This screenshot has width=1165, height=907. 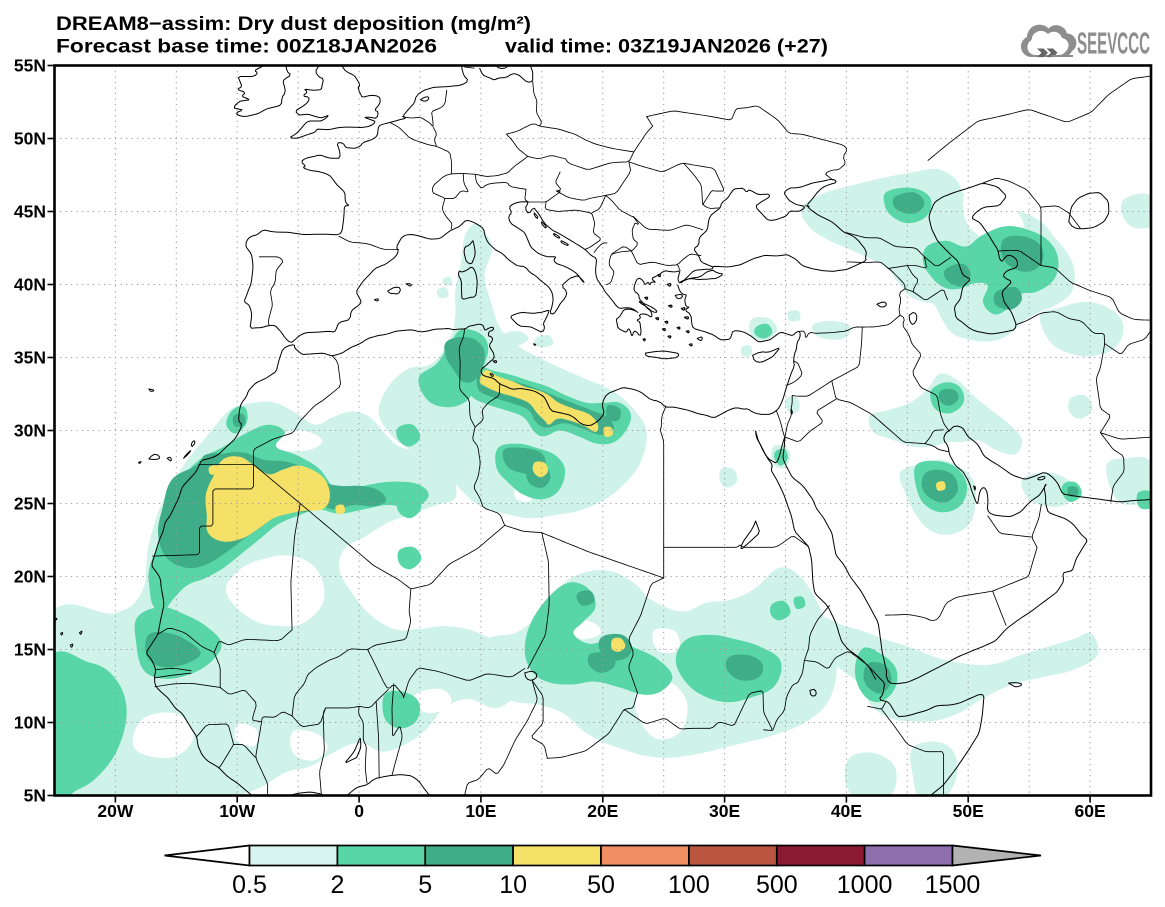 I want to click on svg-text: 15N, so click(x=30, y=650).